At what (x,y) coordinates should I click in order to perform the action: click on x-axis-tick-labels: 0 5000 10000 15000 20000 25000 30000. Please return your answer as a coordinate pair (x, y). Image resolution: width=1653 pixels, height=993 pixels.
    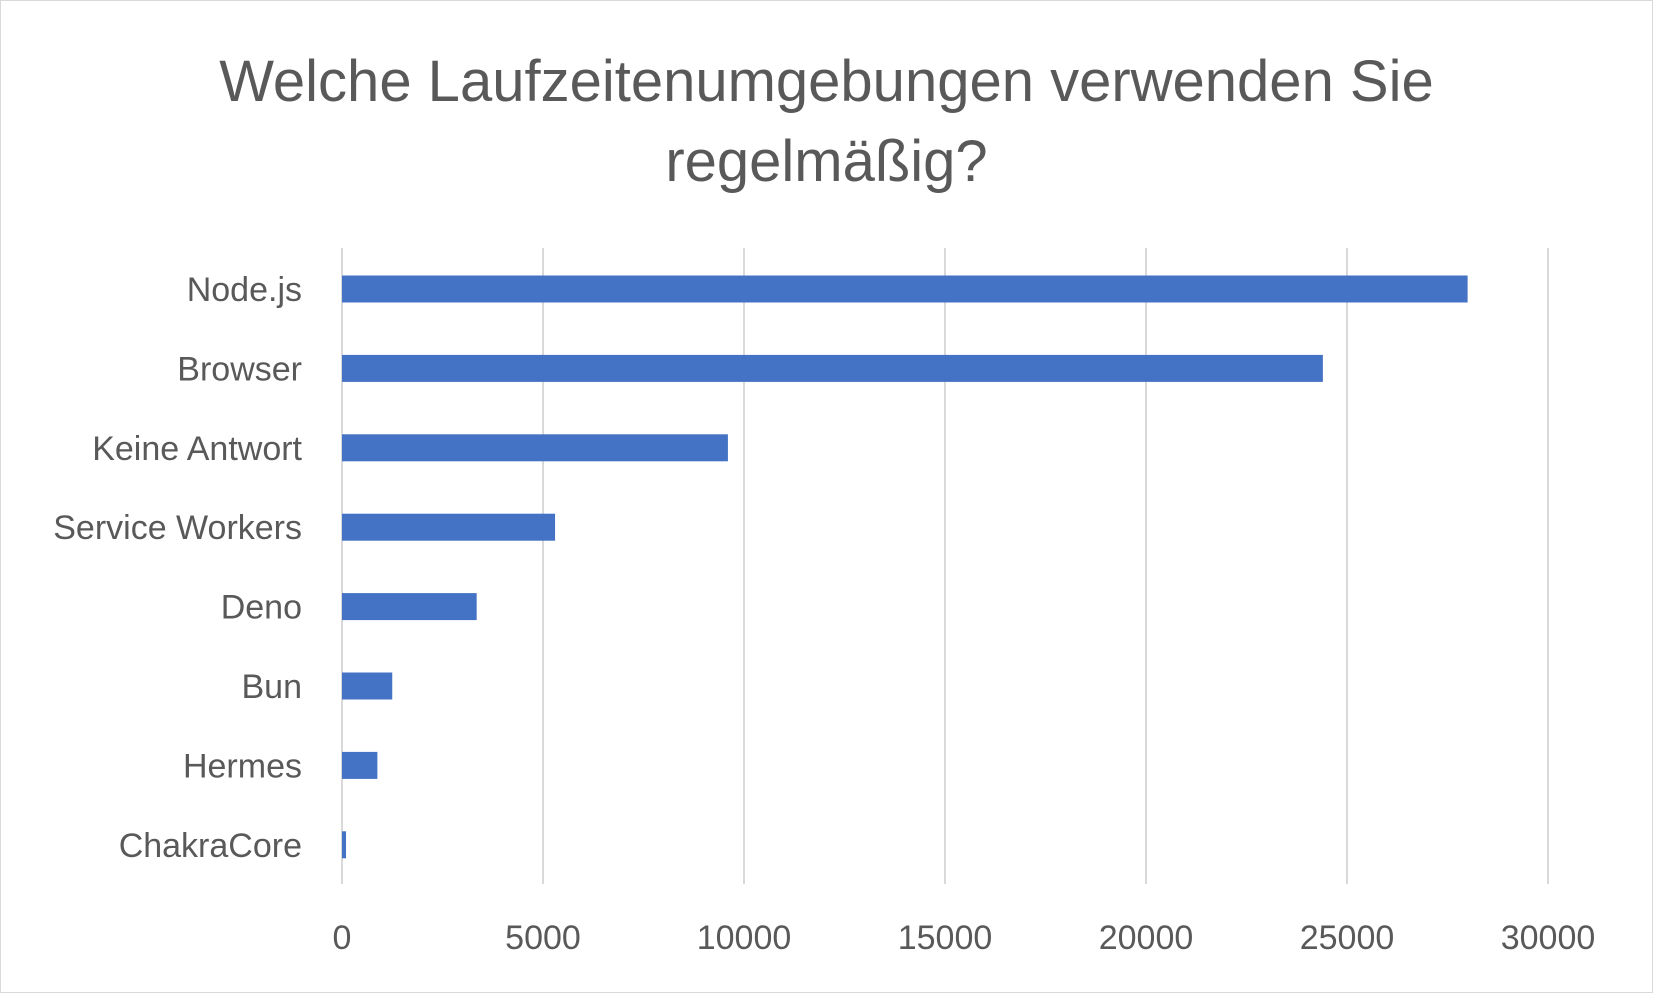
    Looking at the image, I should click on (964, 938).